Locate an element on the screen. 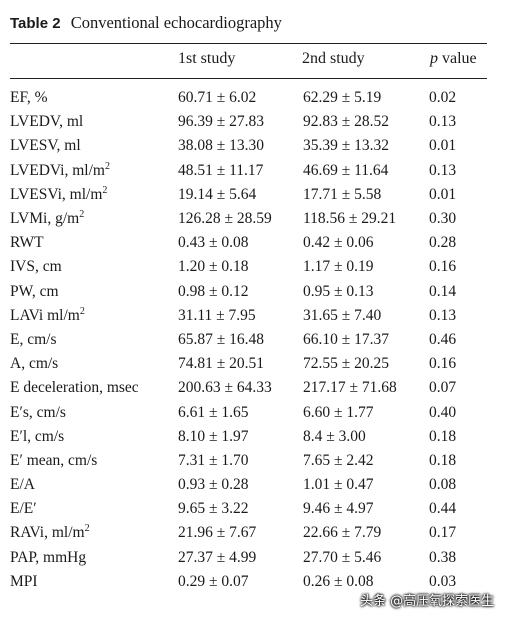 This screenshot has height=620, width=507. first-study-value: 7.31 ± 1.70 is located at coordinates (213, 460).